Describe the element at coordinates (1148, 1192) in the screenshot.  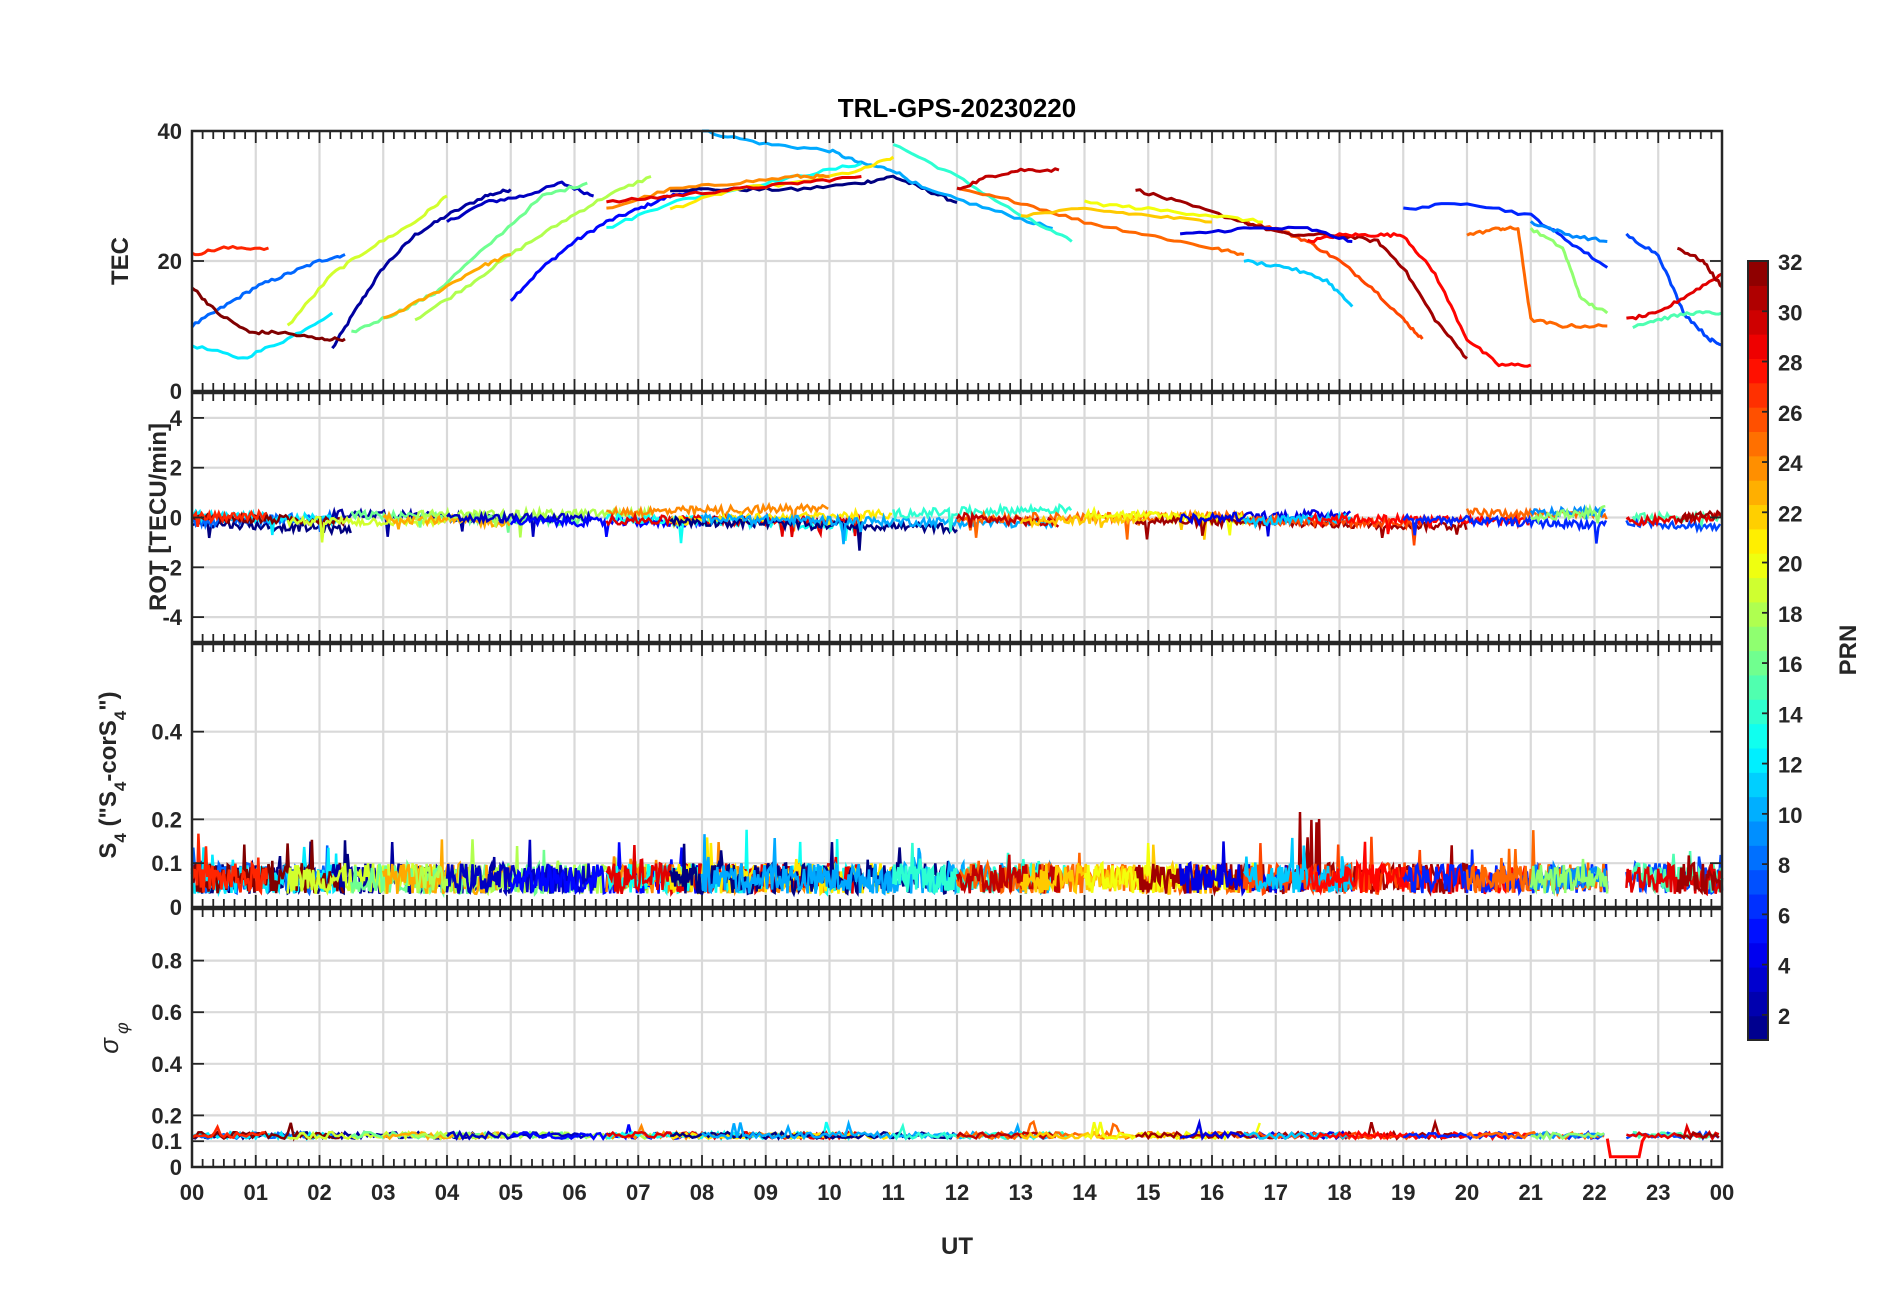
I see `x-tick-label: 15` at that location.